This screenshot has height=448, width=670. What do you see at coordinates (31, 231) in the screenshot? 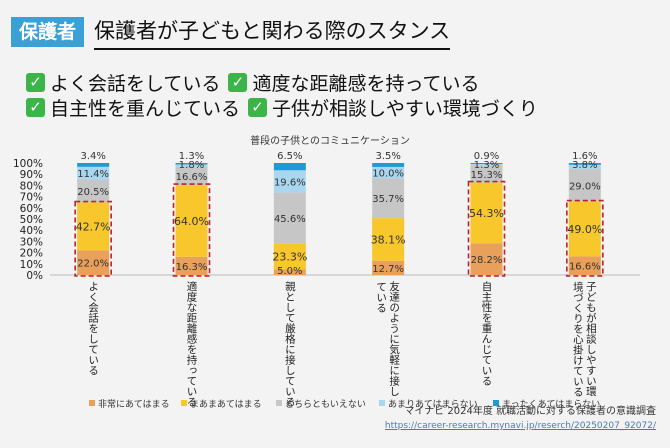
I see `y-tick-label: 40%` at bounding box center [31, 231].